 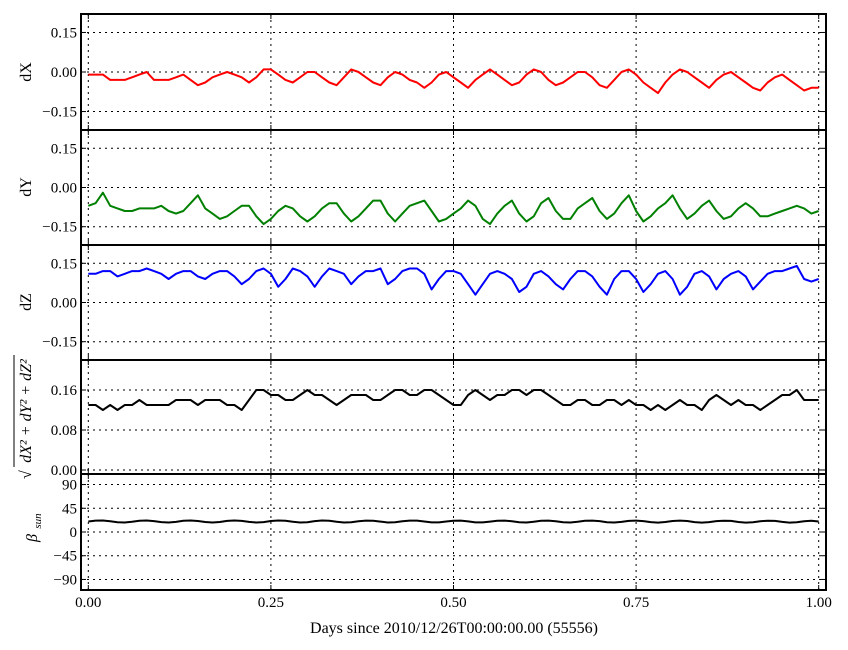 What do you see at coordinates (88, 603) in the screenshot?
I see `x-tick-label: 0.00` at bounding box center [88, 603].